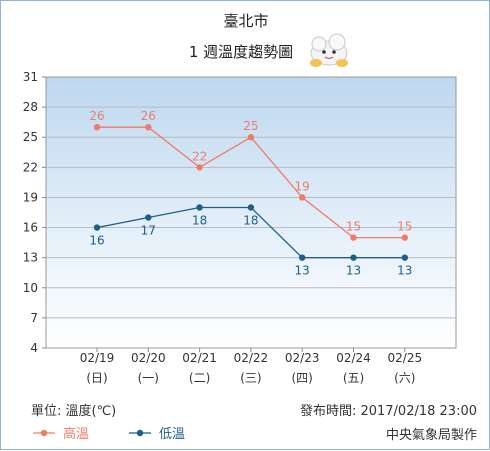 This screenshot has width=490, height=451. What do you see at coordinates (30, 197) in the screenshot?
I see `y-tick-label: 19` at bounding box center [30, 197].